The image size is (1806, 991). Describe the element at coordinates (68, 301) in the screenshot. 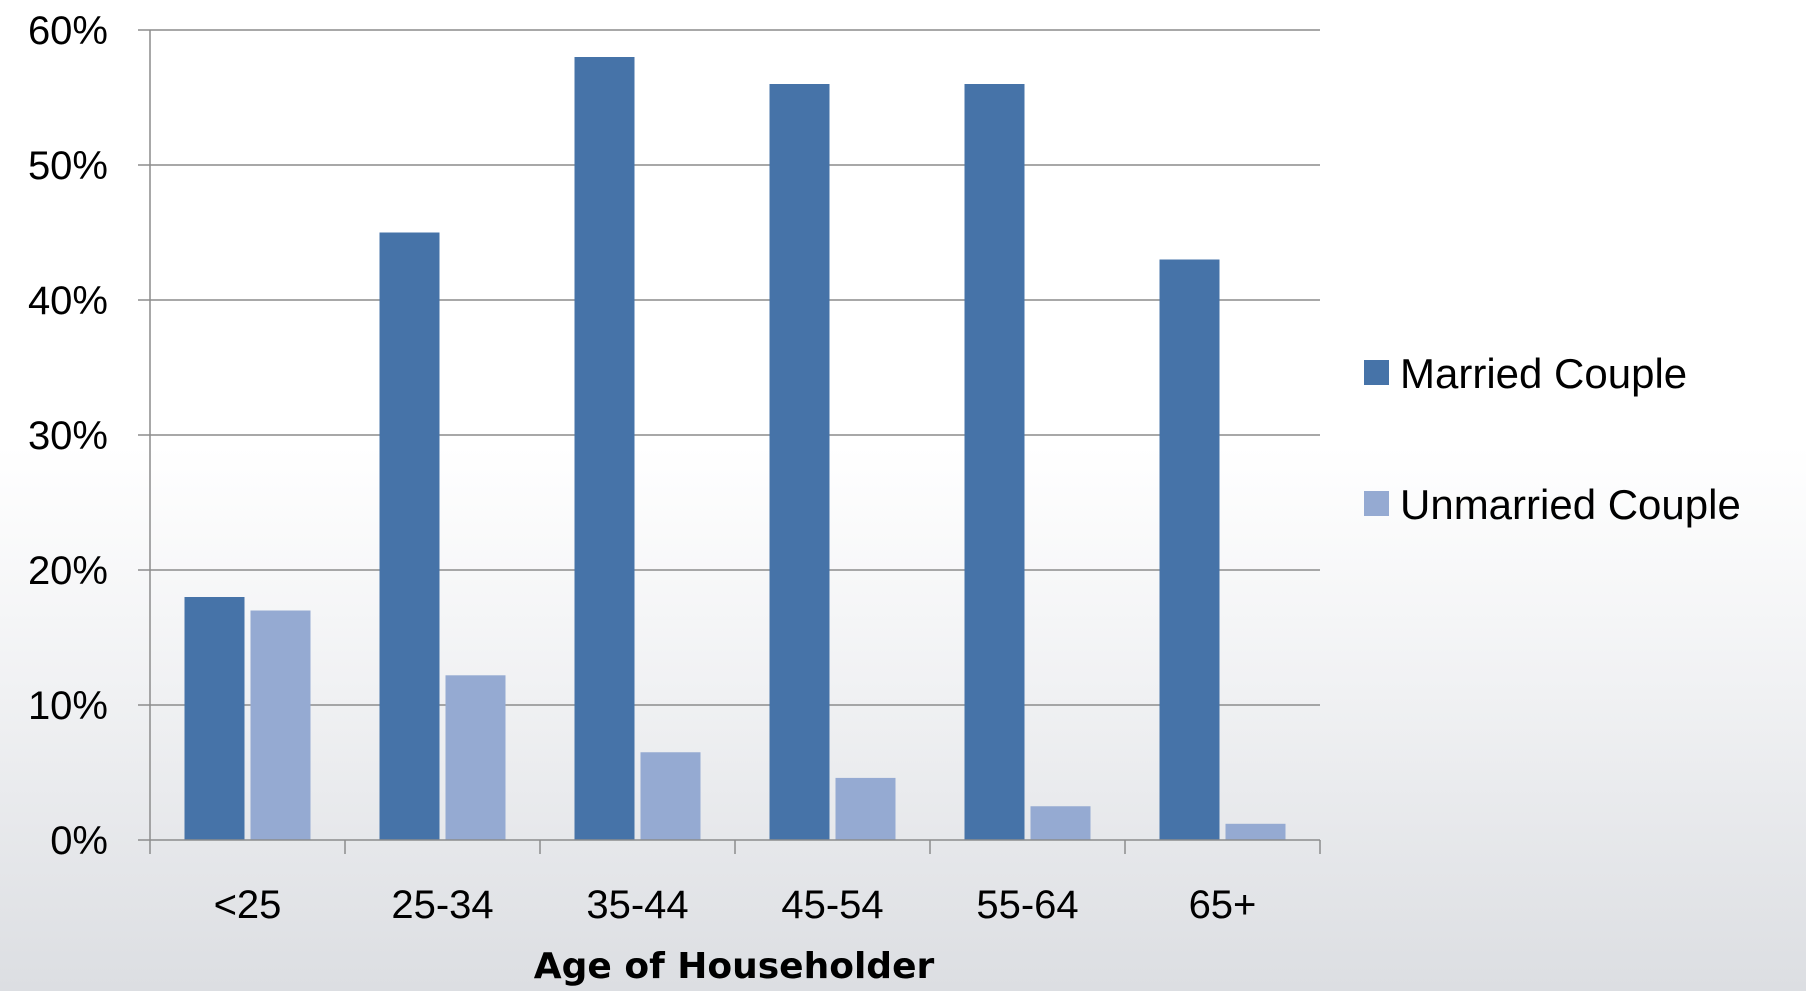

I see `y-tick-label: 40%` at that location.